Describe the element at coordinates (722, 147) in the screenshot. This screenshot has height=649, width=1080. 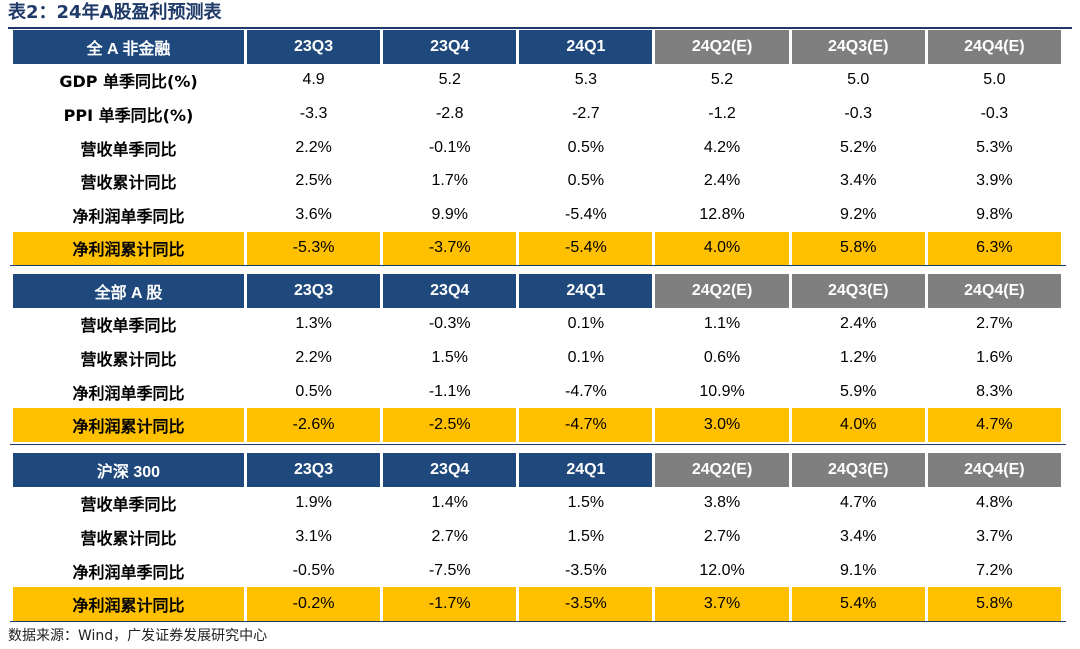
I see `table-cell: 4.2%` at that location.